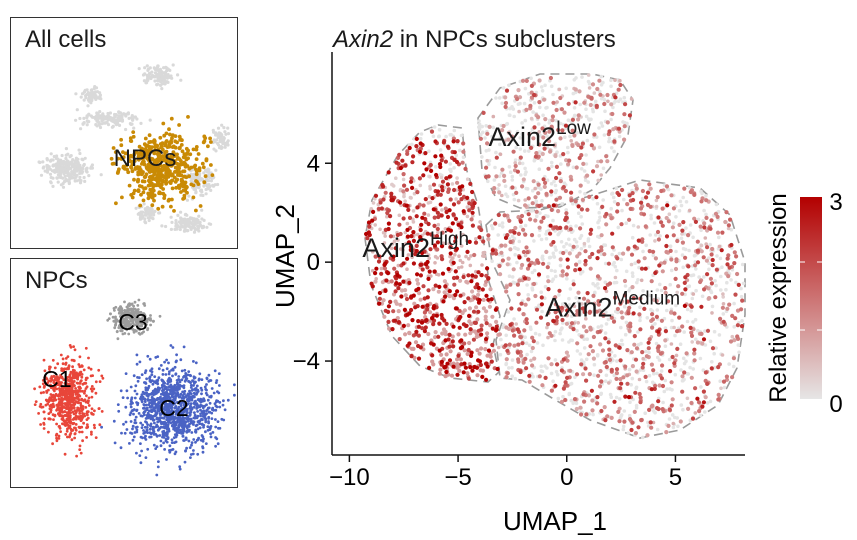 The width and height of the screenshot is (857, 540). What do you see at coordinates (66, 39) in the screenshot?
I see `inset-all-cells-title: All cells` at bounding box center [66, 39].